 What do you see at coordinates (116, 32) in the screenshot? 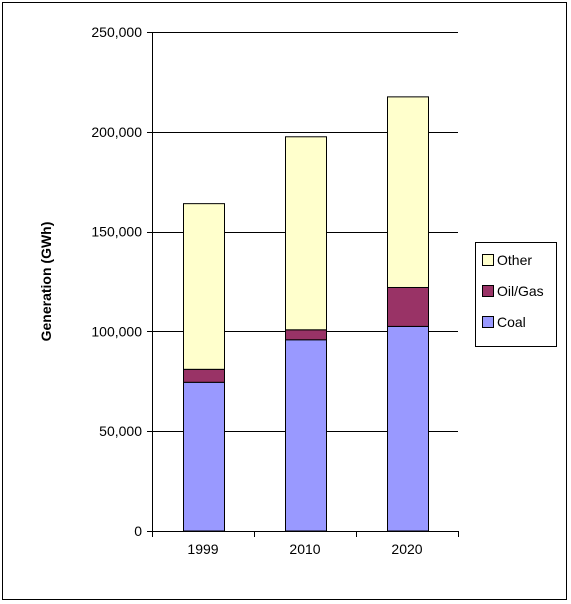
I see `y-tick-label: 250,000` at bounding box center [116, 32].